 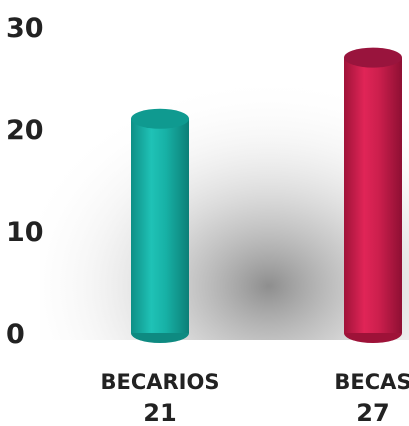 What do you see at coordinates (160, 382) in the screenshot?
I see `category-label: BECARIOS` at bounding box center [160, 382].